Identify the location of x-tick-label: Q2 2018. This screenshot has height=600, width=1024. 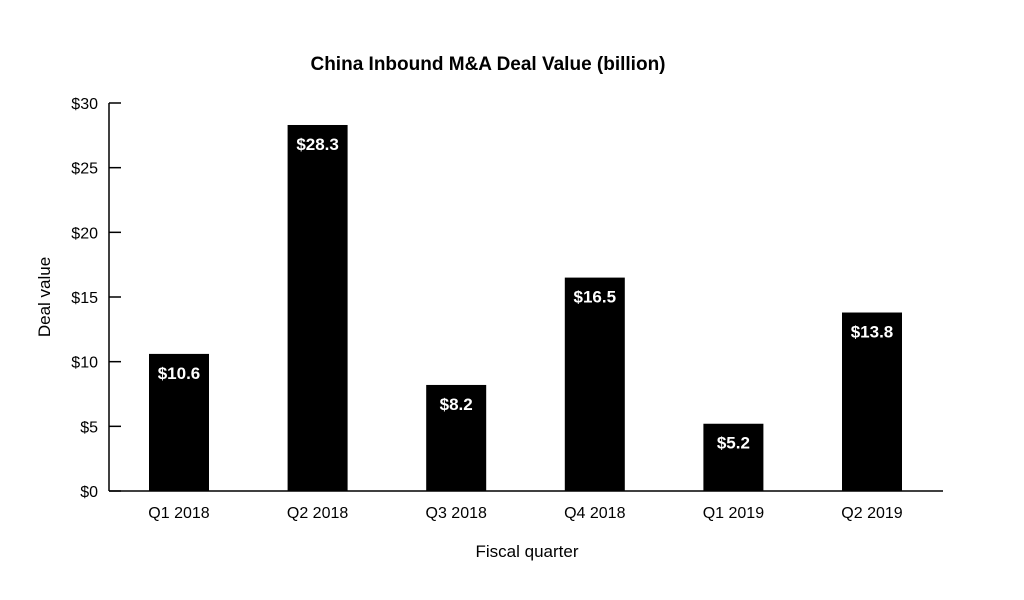
(317, 513).